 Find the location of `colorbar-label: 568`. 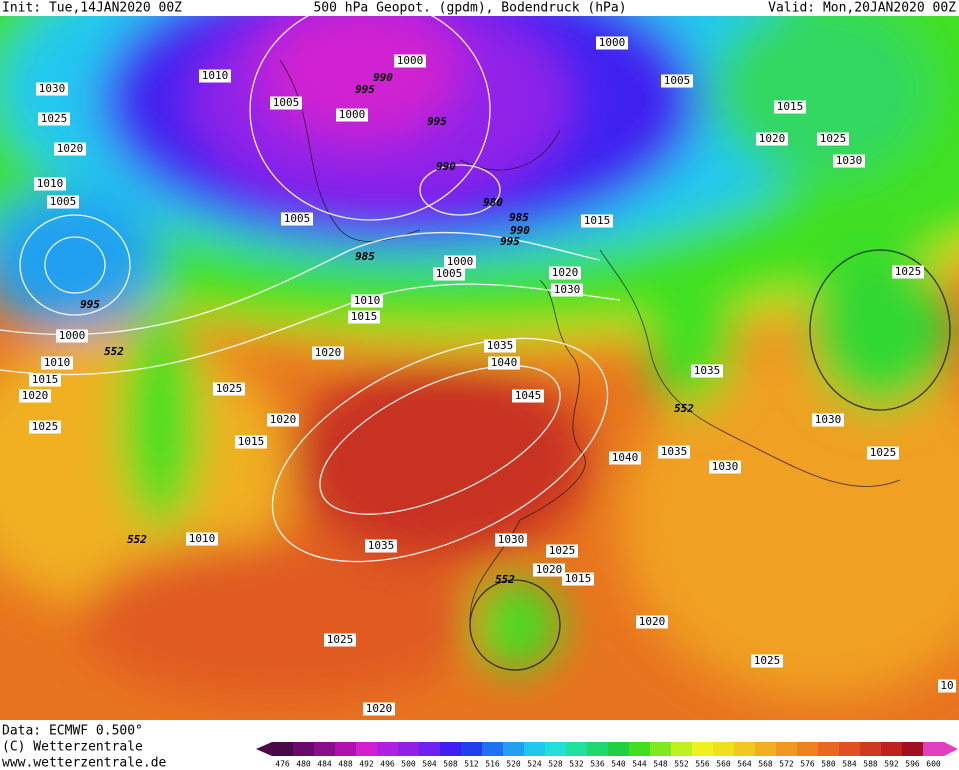

colorbar-label: 568 is located at coordinates (765, 764).